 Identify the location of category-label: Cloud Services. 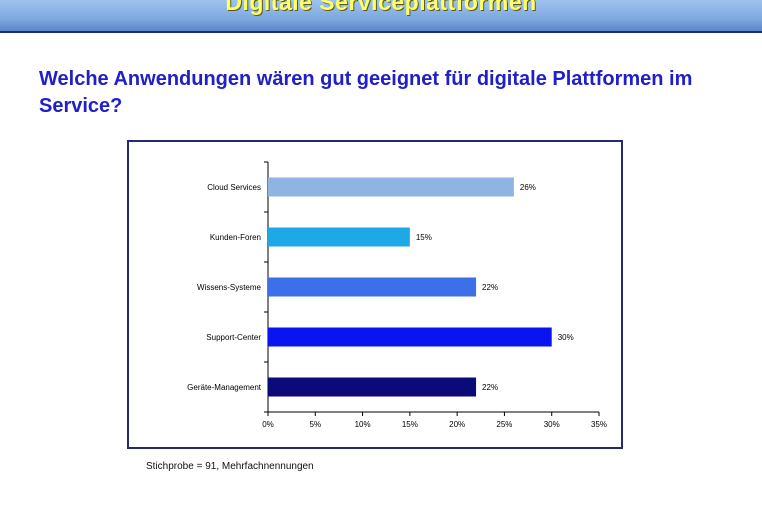
(234, 187).